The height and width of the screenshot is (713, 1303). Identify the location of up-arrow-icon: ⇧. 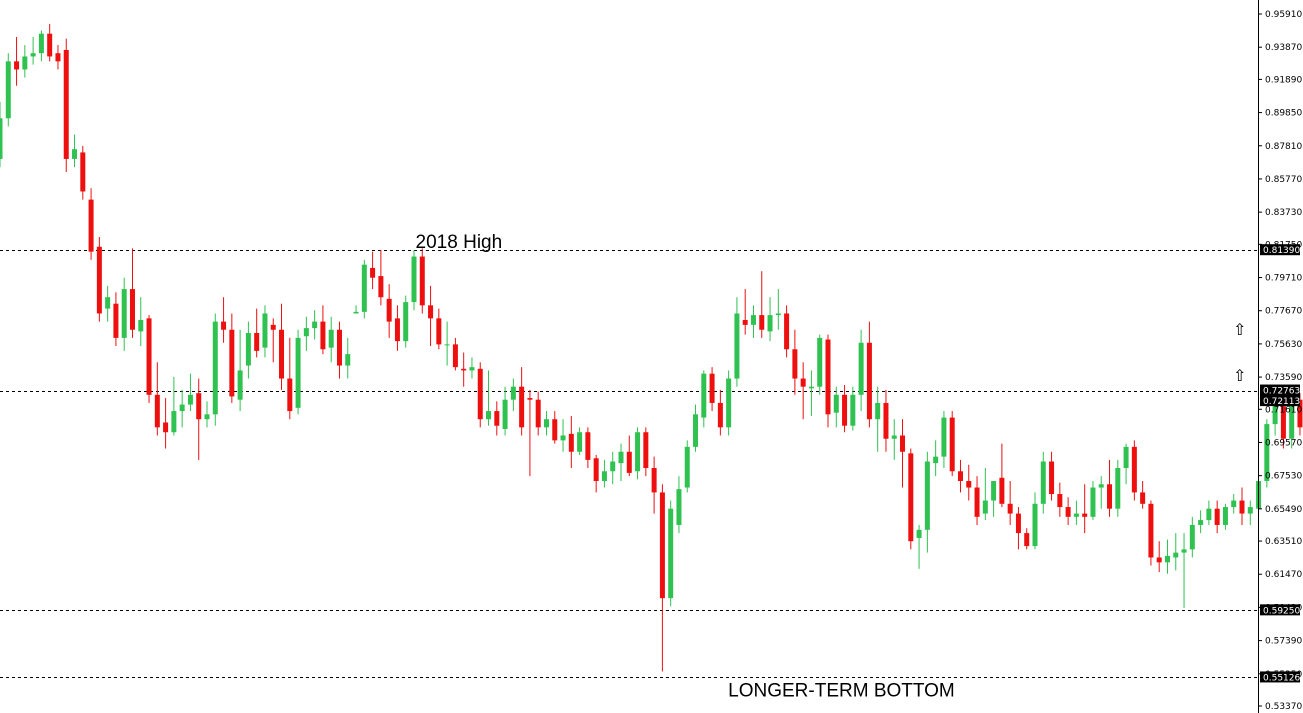
(1239, 329).